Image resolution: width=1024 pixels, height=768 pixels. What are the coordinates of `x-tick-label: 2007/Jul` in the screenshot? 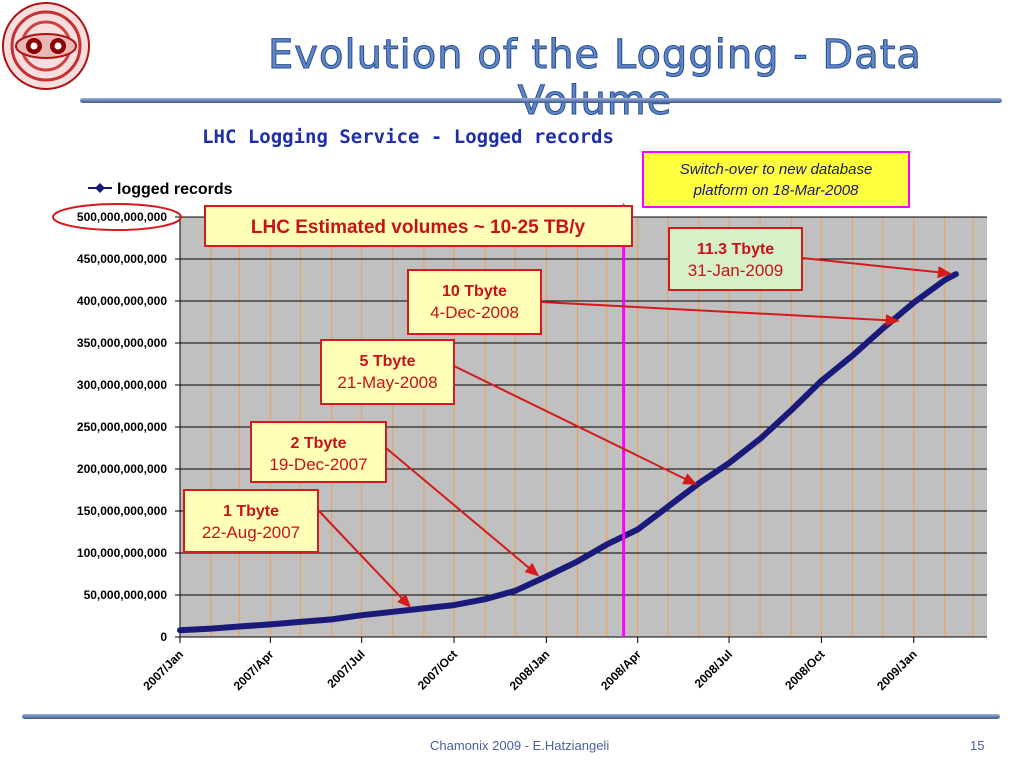 It's located at (345, 668).